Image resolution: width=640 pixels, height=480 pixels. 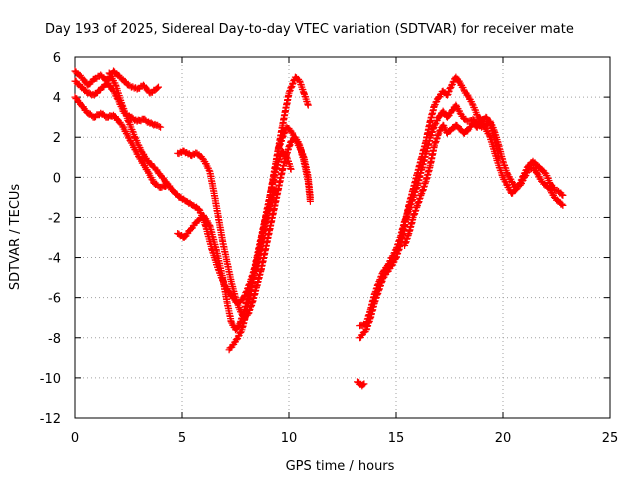 I want to click on y-tick-label: -10, so click(x=50, y=379).